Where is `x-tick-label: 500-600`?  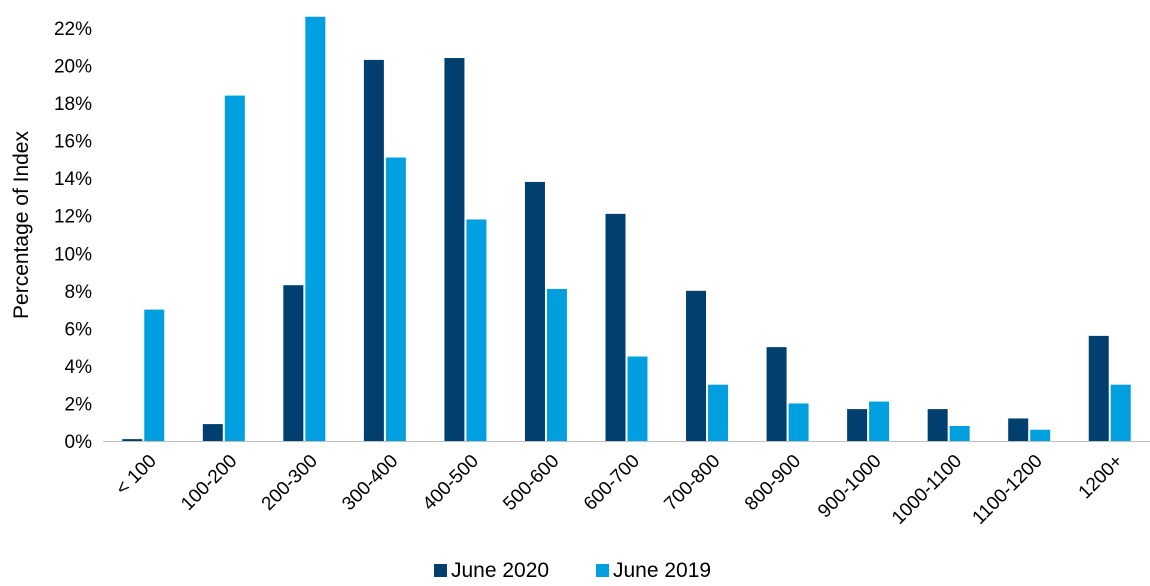 x-tick-label: 500-600 is located at coordinates (531, 483).